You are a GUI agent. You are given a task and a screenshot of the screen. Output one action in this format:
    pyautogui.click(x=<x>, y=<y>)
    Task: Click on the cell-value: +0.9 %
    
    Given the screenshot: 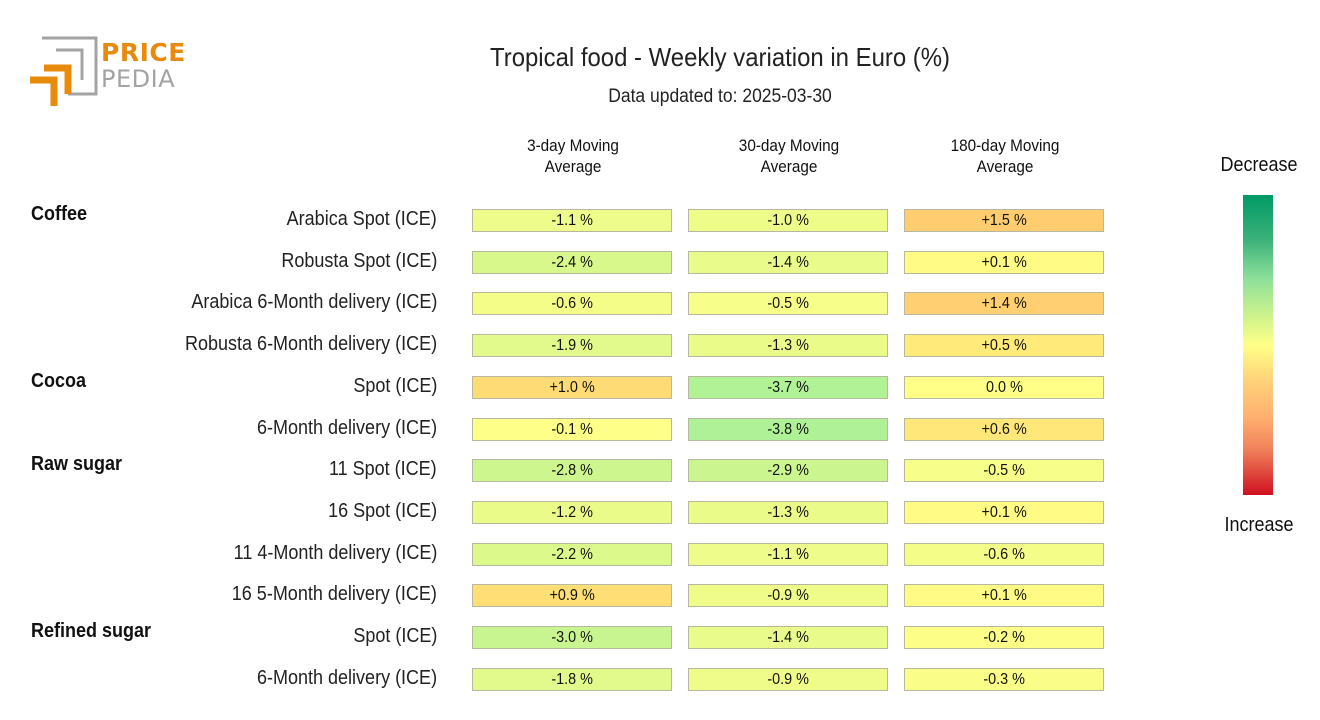 What is the action you would take?
    pyautogui.click(x=572, y=596)
    